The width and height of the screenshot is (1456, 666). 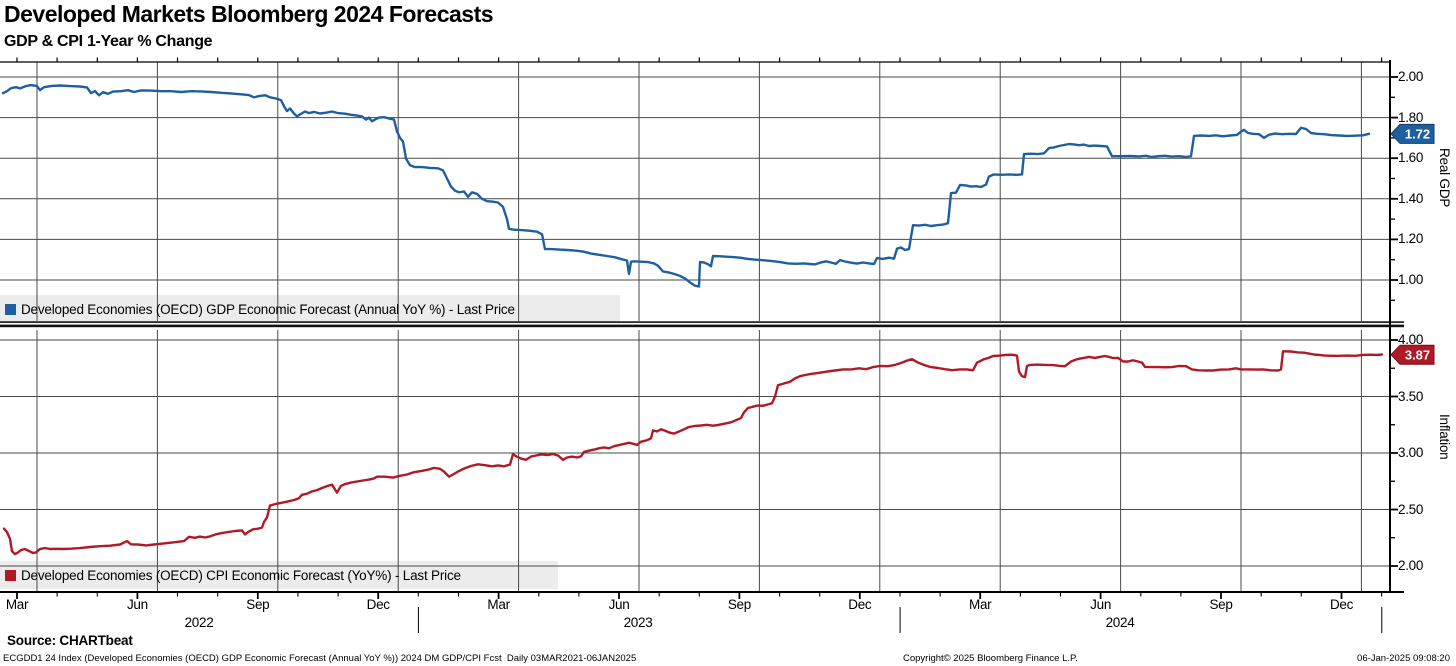 I want to click on cpi-legend-swatch-icon, so click(x=10, y=575).